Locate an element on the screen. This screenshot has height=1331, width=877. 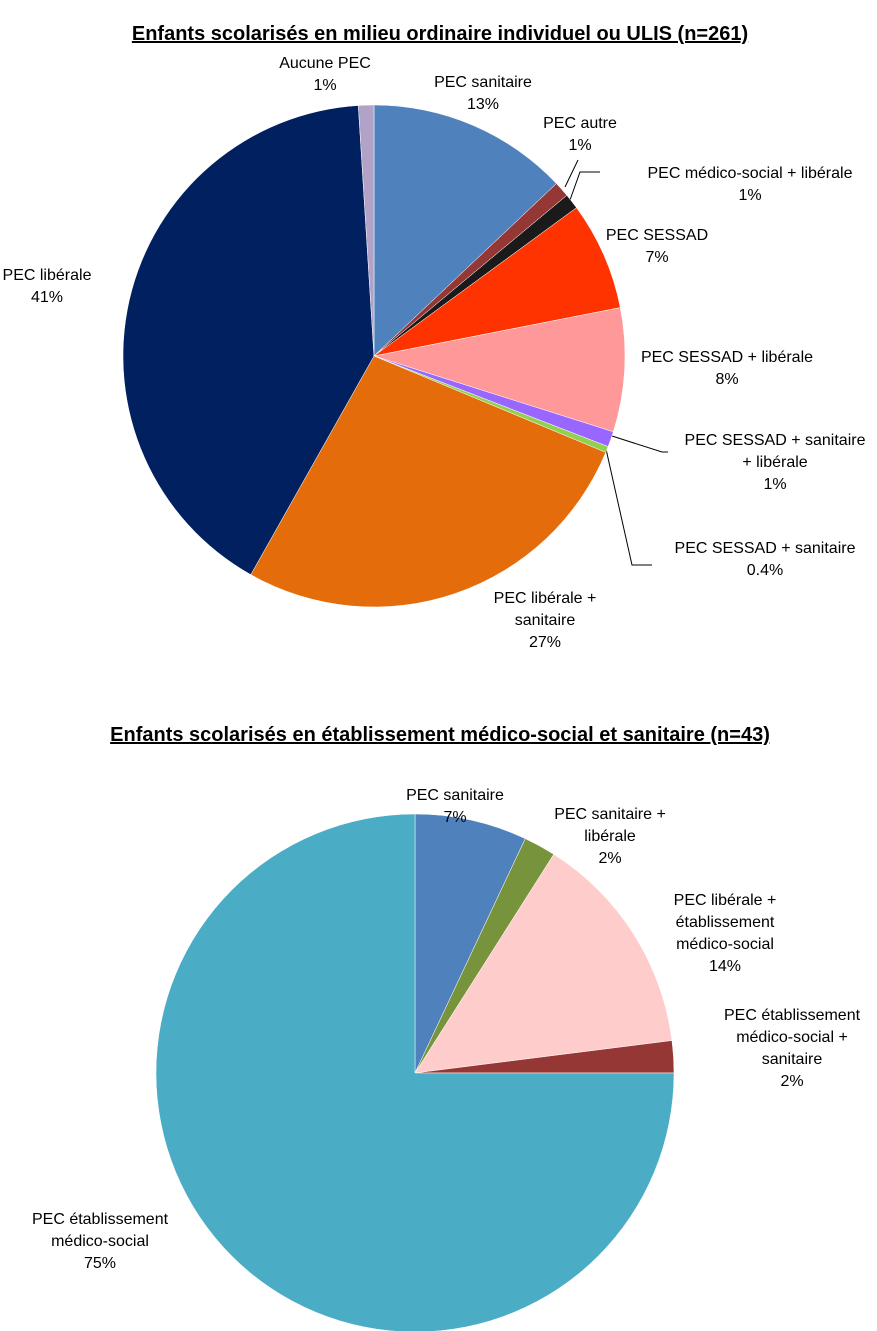
slice-value-label: 27% is located at coordinates (545, 642).